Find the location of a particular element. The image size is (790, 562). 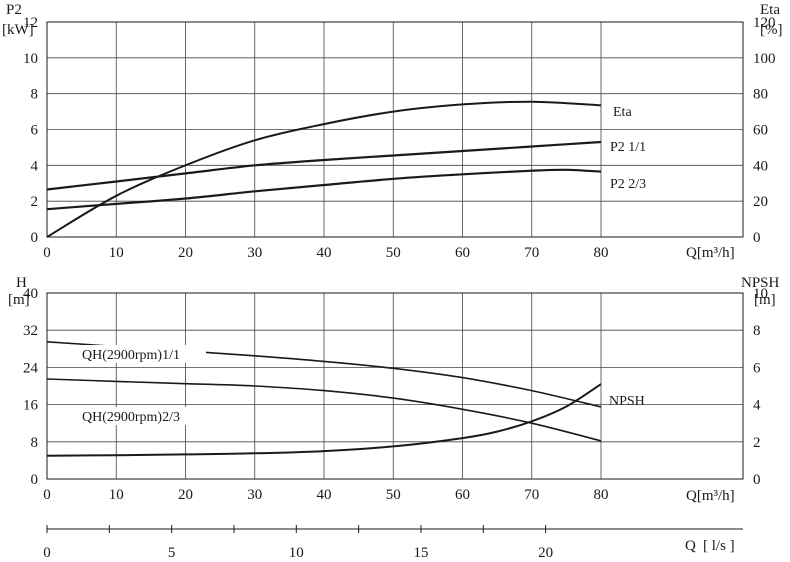

x-ticks-bottom: 0 10 20 30 40 50 60 70 80 is located at coordinates (325, 495).